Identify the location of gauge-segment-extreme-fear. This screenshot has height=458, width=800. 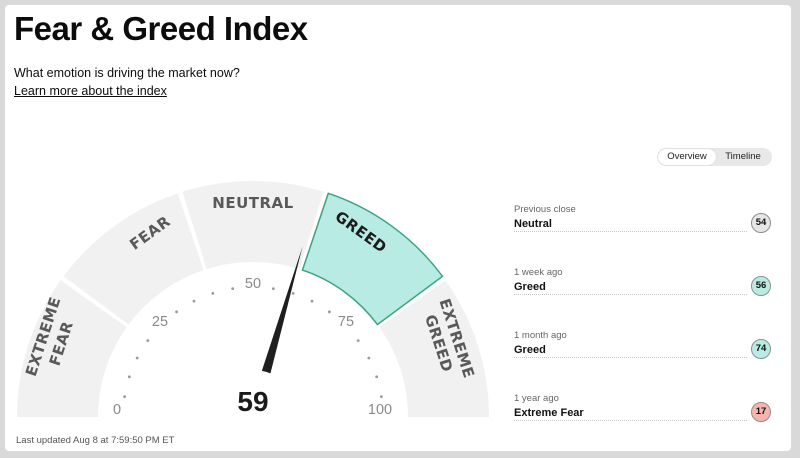
(72, 348).